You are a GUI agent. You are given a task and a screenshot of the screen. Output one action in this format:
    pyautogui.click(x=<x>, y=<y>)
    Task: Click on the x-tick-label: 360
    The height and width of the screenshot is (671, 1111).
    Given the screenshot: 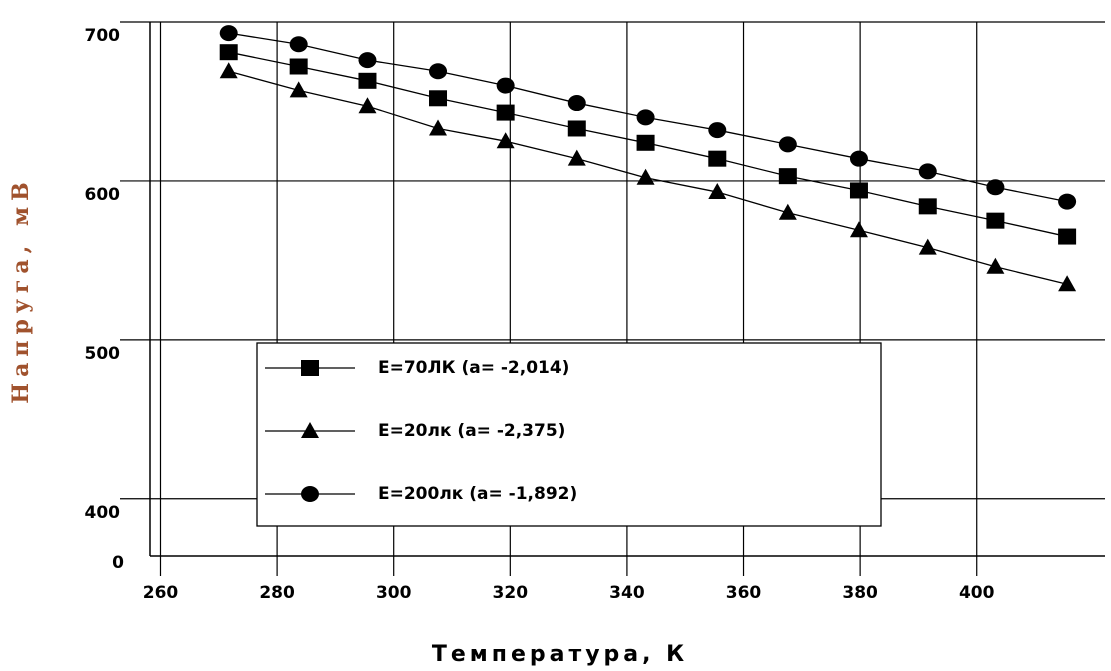 What is the action you would take?
    pyautogui.click(x=744, y=593)
    